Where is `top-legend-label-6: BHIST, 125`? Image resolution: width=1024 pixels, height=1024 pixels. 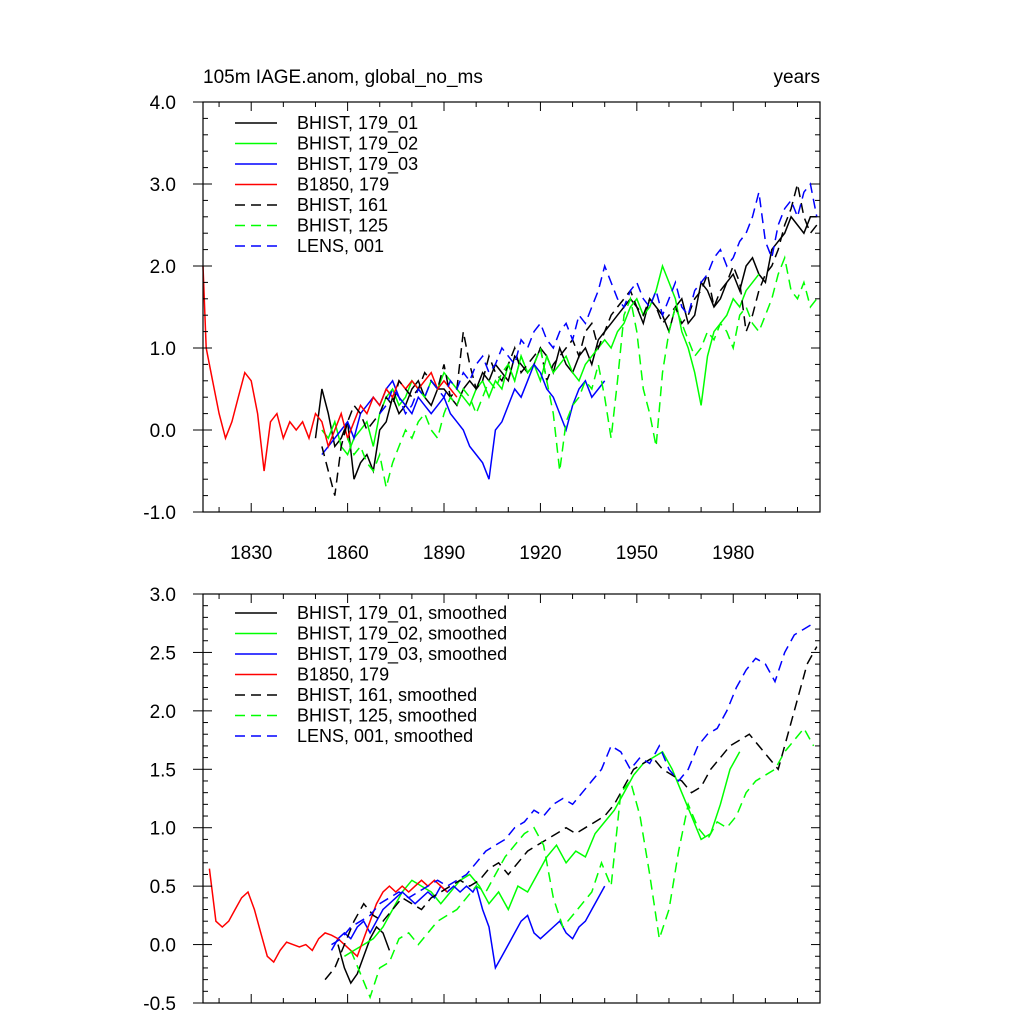 top-legend-label-6: BHIST, 125 is located at coordinates (342, 226).